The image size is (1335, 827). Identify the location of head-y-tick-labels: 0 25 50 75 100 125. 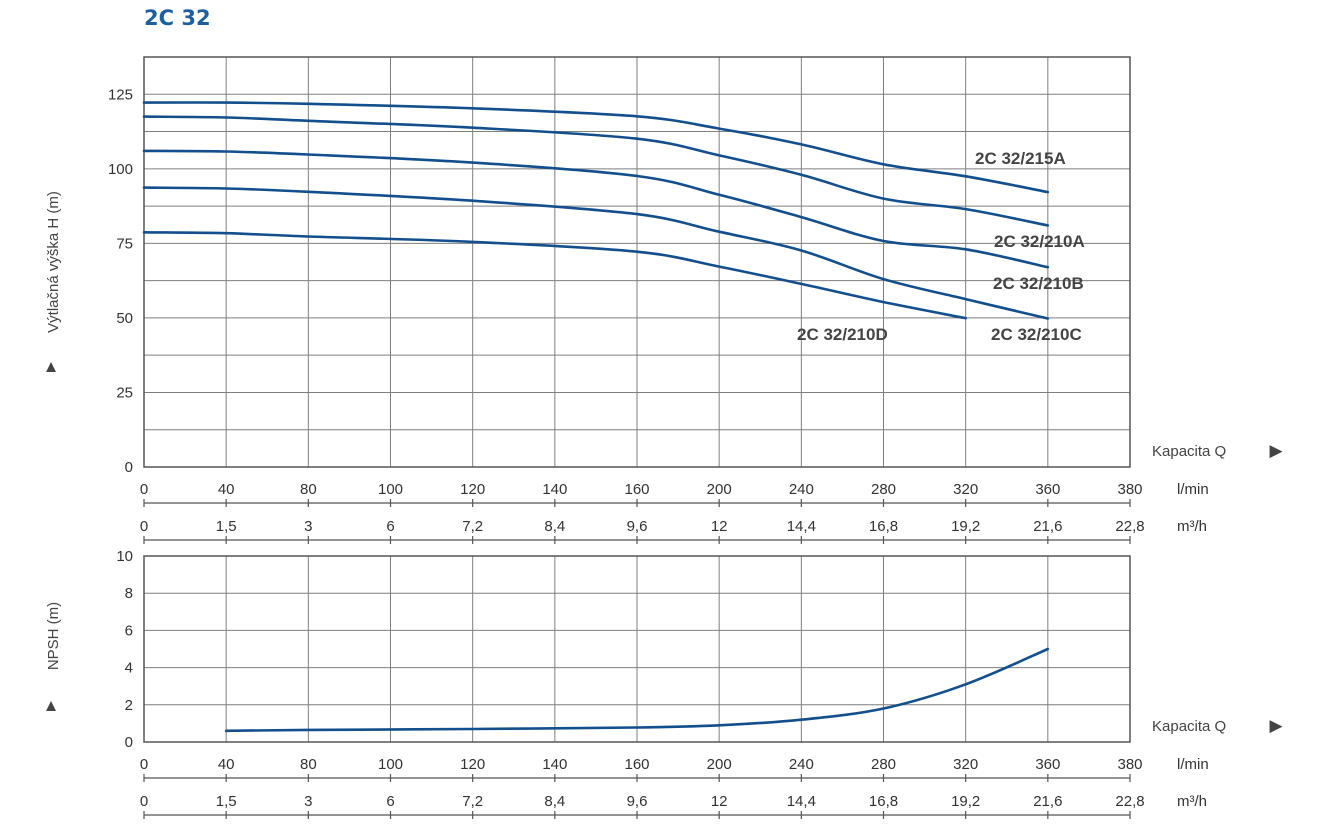
(120, 281).